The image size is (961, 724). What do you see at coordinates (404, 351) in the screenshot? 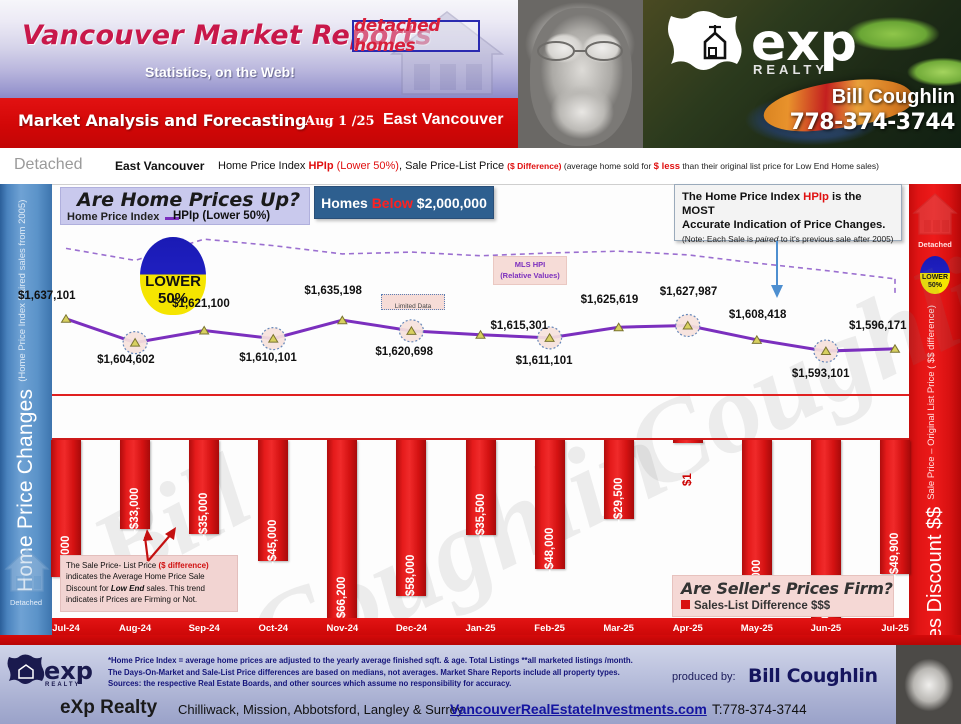
I see `line-point-label: $1,620,698` at bounding box center [404, 351].